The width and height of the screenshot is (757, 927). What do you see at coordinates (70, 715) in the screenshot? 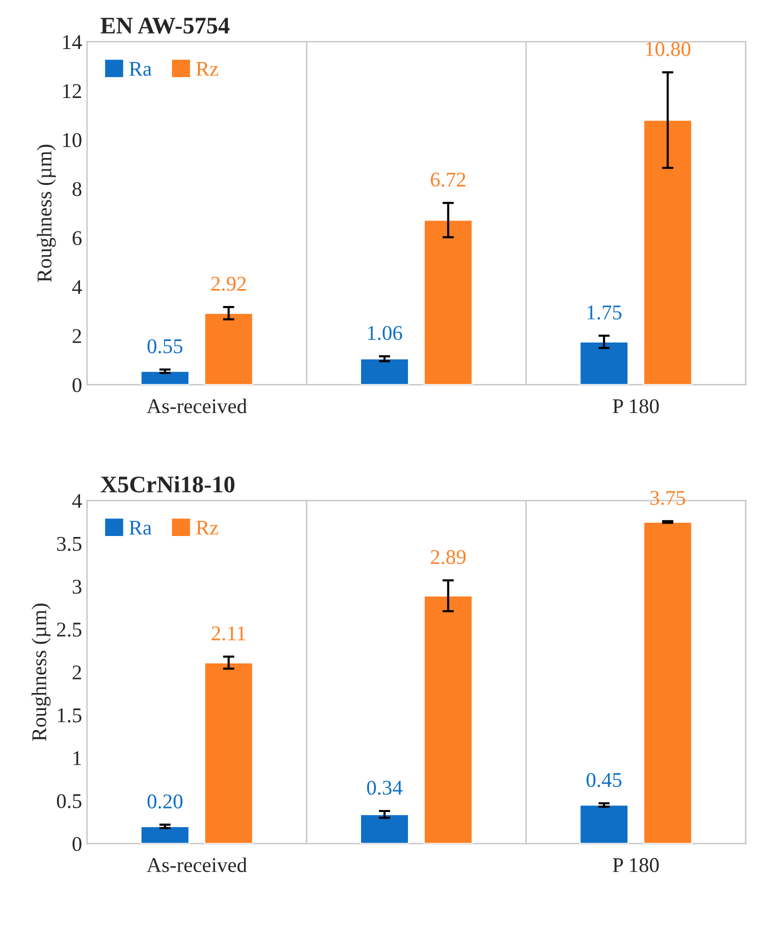
I see `y-tick-label: 1.5` at bounding box center [70, 715].